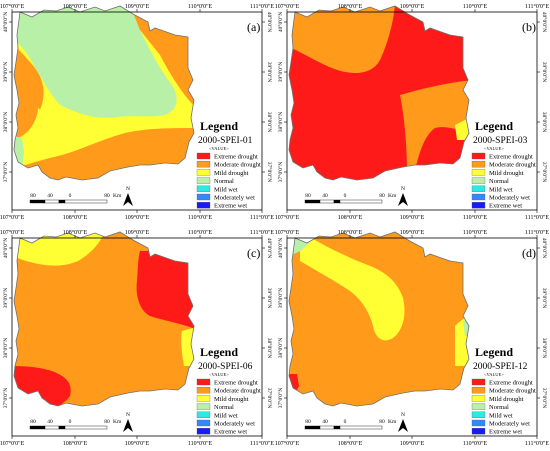  I want to click on region-outline-d, so click(379, 319).